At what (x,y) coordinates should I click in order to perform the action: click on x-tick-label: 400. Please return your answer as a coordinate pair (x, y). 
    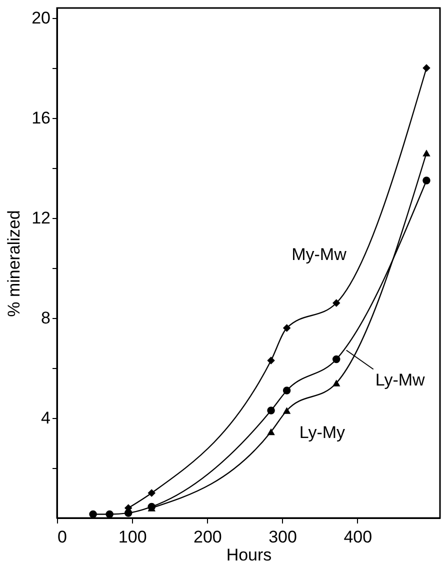
    Looking at the image, I should click on (358, 537).